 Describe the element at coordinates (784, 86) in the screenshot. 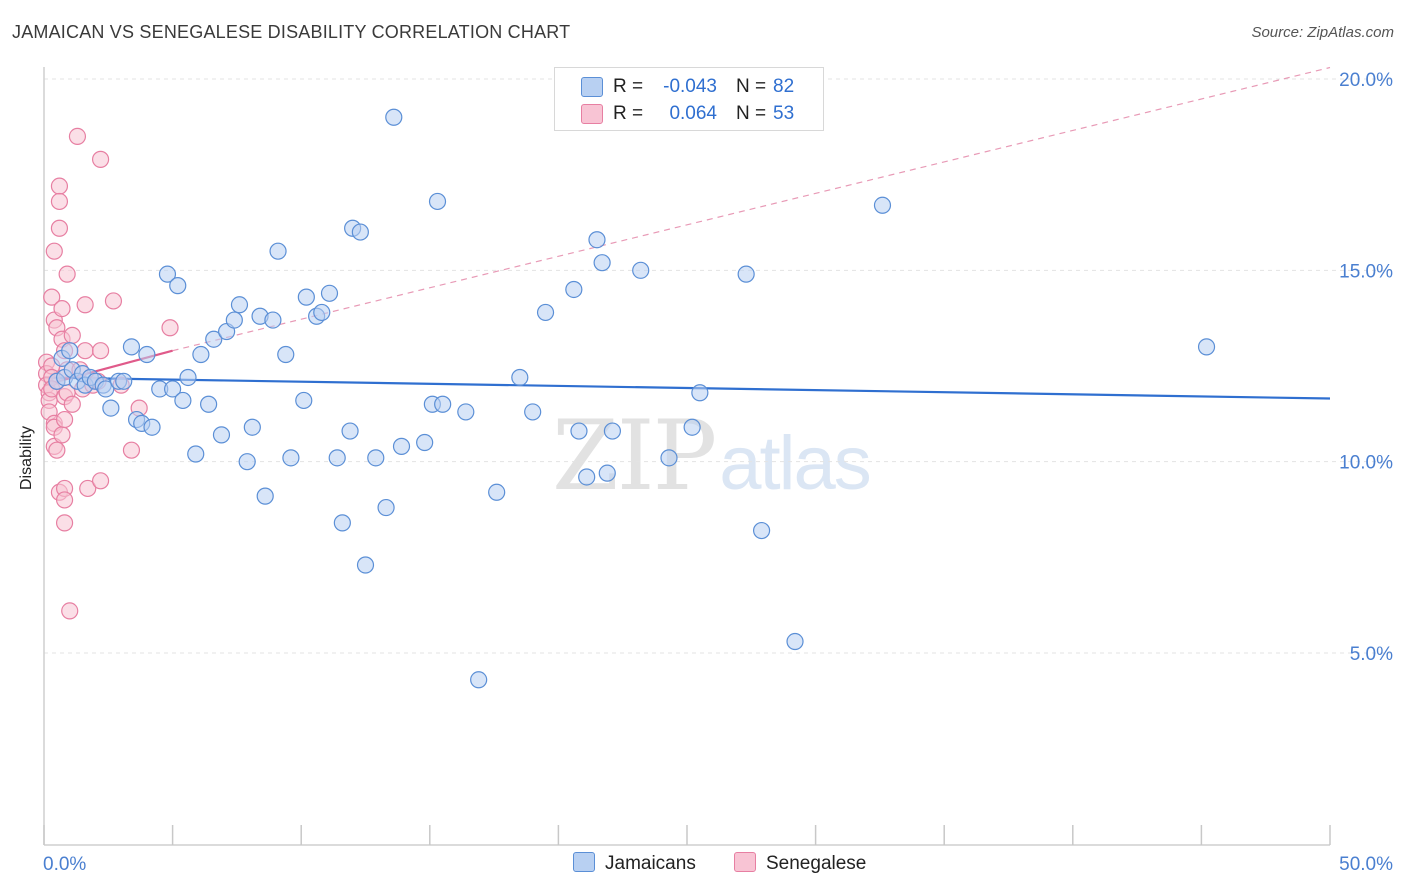

I see `n-value: 82` at that location.